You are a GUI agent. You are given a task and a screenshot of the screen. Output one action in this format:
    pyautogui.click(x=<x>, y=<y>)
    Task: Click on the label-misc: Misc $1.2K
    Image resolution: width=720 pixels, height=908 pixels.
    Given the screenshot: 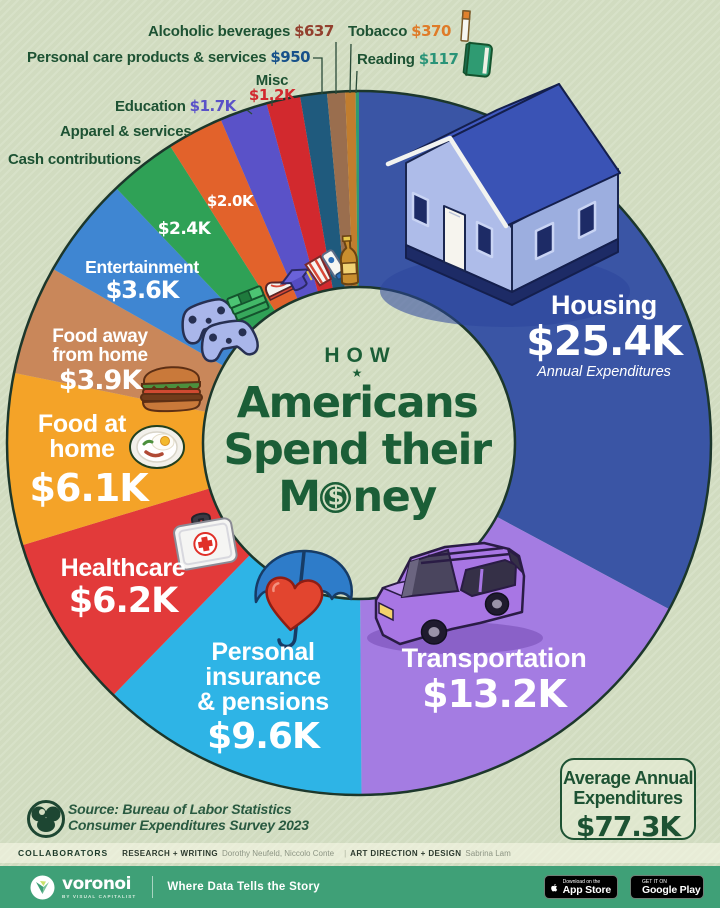 What is the action you would take?
    pyautogui.click(x=272, y=88)
    